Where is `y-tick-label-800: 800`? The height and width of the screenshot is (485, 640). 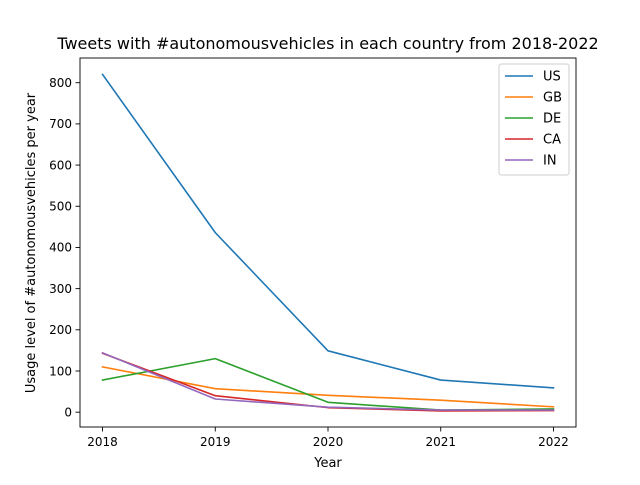
y-tick-label-800: 800 is located at coordinates (60, 83).